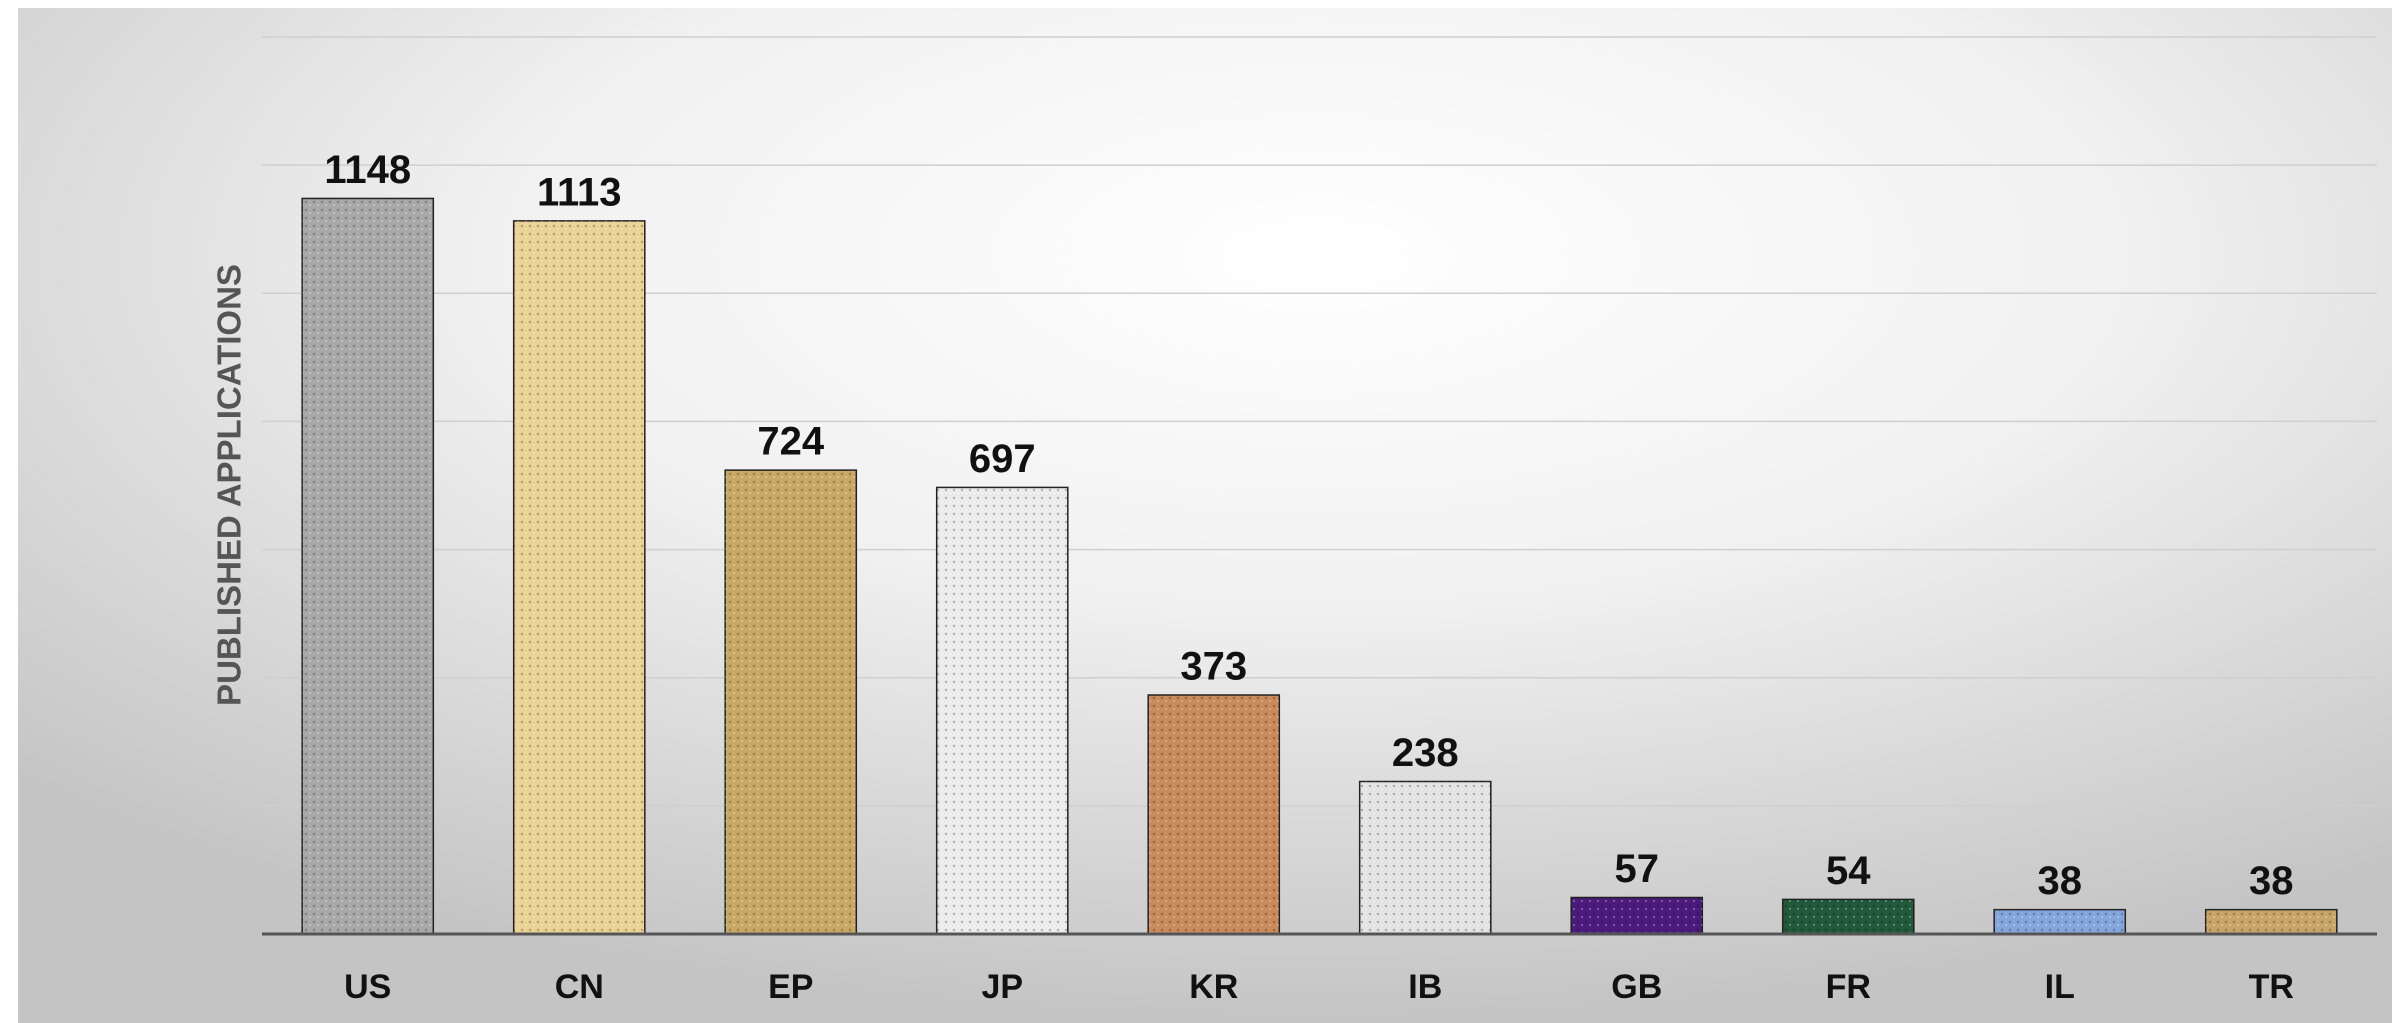 This screenshot has height=1023, width=2392. I want to click on x-tick-label: CN, so click(579, 987).